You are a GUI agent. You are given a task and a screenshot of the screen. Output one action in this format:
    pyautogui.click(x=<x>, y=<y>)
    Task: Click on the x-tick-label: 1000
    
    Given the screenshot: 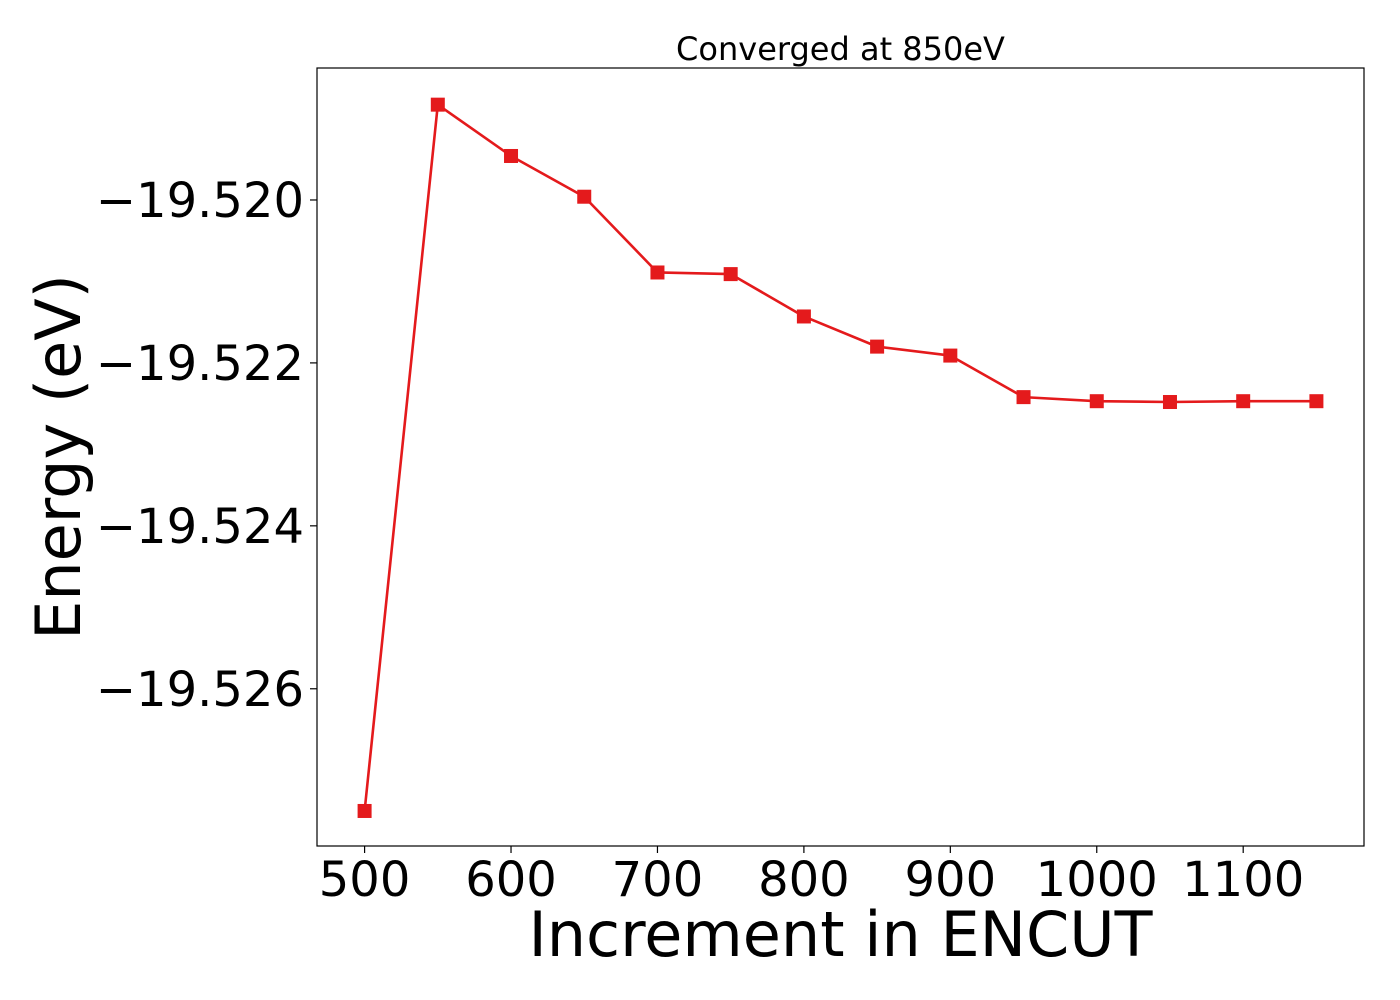 What is the action you would take?
    pyautogui.click(x=1097, y=880)
    